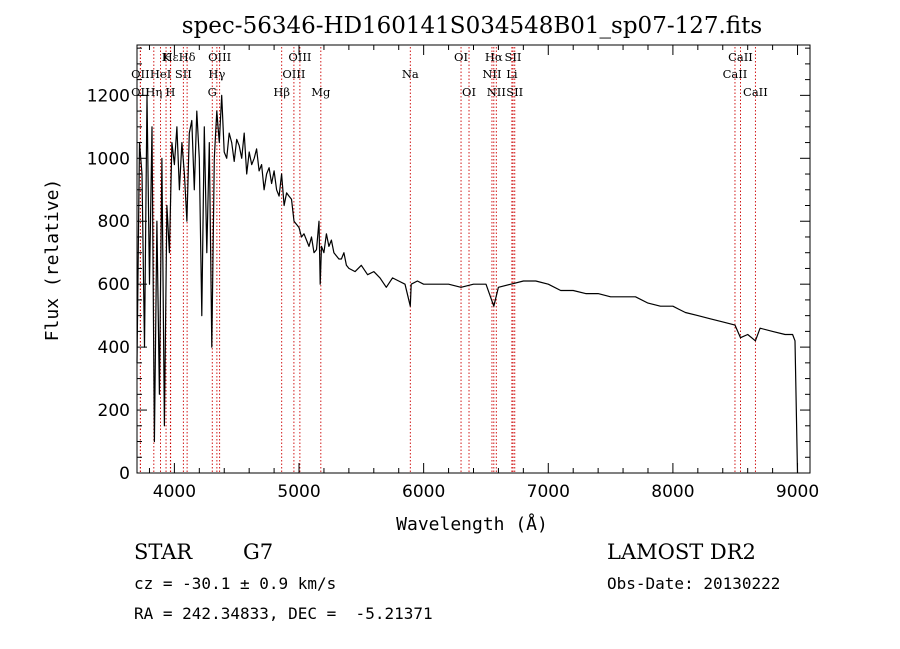 This screenshot has height=649, width=900. What do you see at coordinates (187, 57) in the screenshot?
I see `line-label: Hδ` at bounding box center [187, 57].